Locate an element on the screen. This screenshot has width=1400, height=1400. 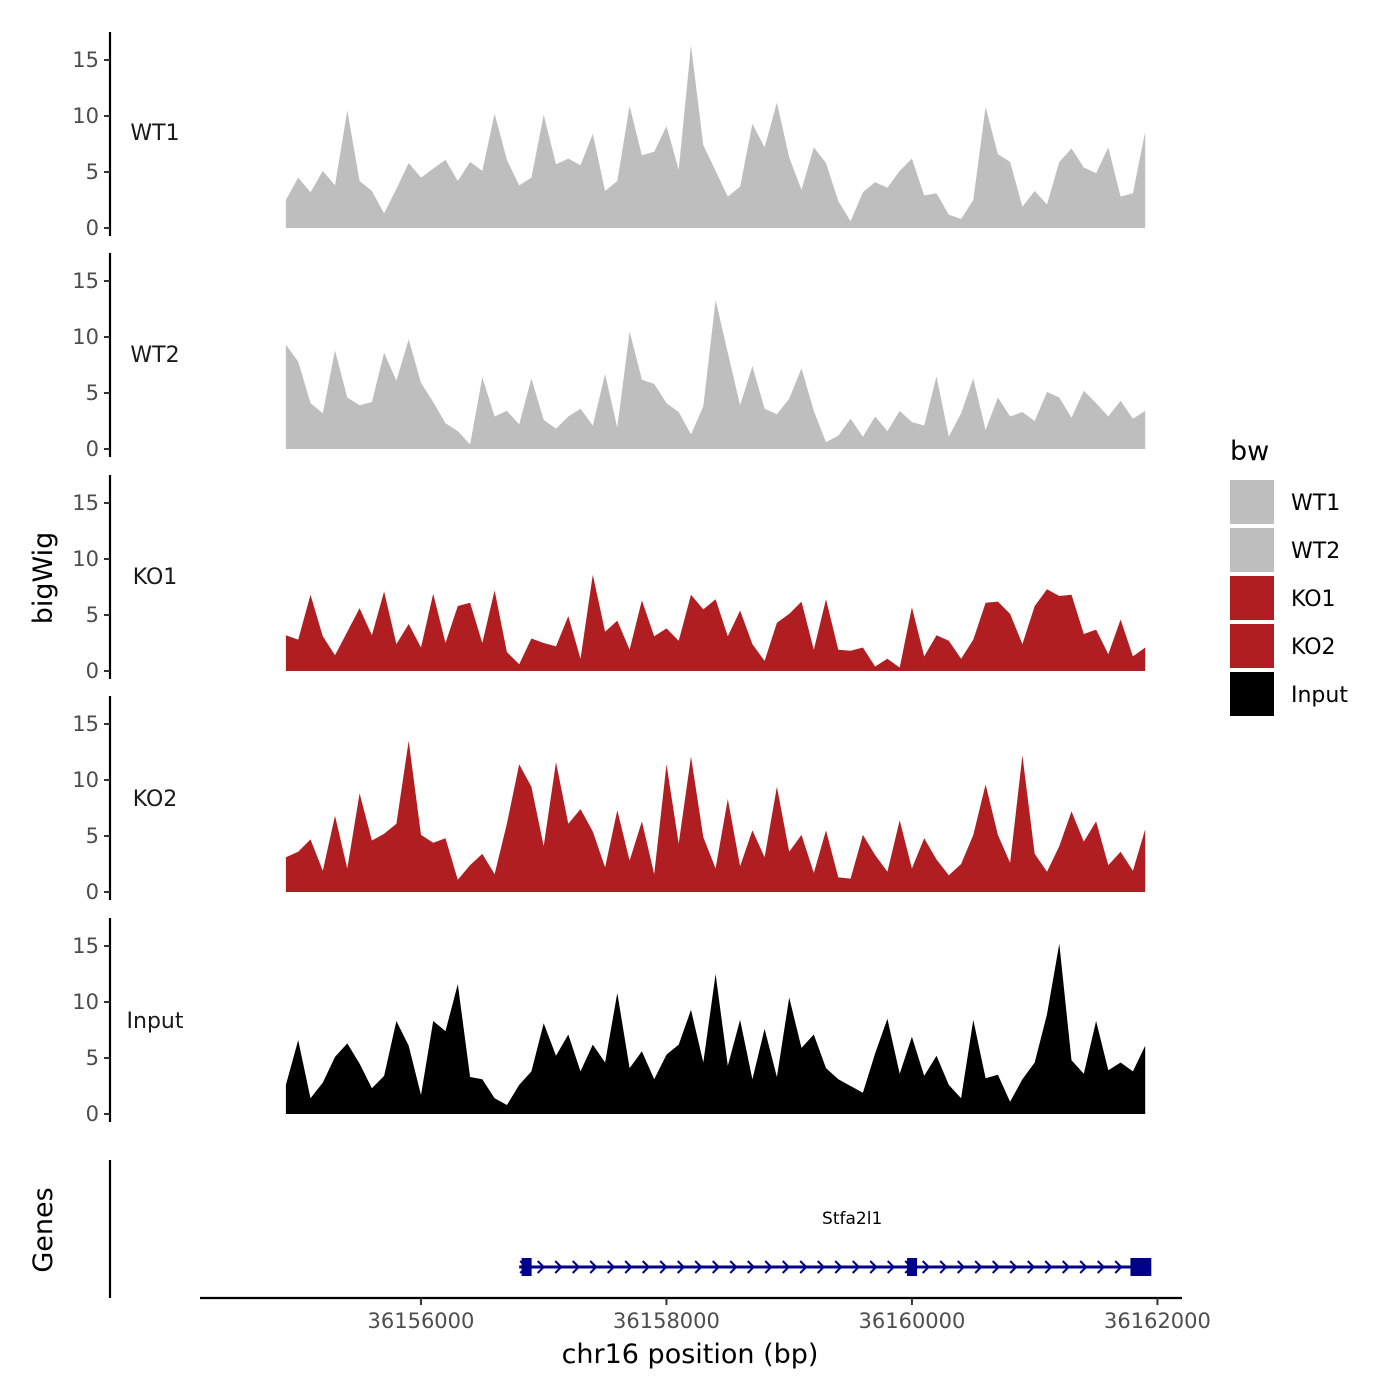
gene-track: Stfa2l1 is located at coordinates (630, 1229).